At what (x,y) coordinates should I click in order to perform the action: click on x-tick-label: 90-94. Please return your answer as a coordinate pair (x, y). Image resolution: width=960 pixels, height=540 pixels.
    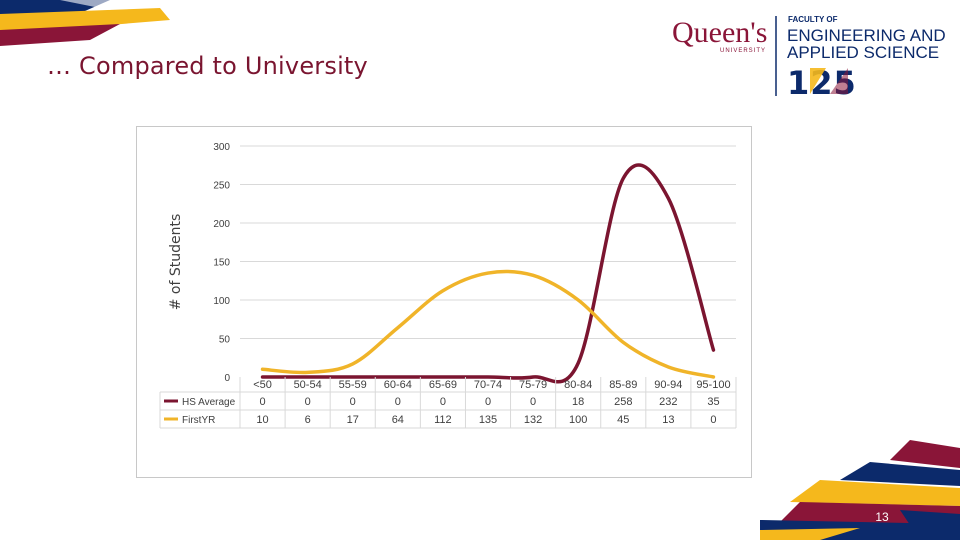
    Looking at the image, I should click on (668, 385).